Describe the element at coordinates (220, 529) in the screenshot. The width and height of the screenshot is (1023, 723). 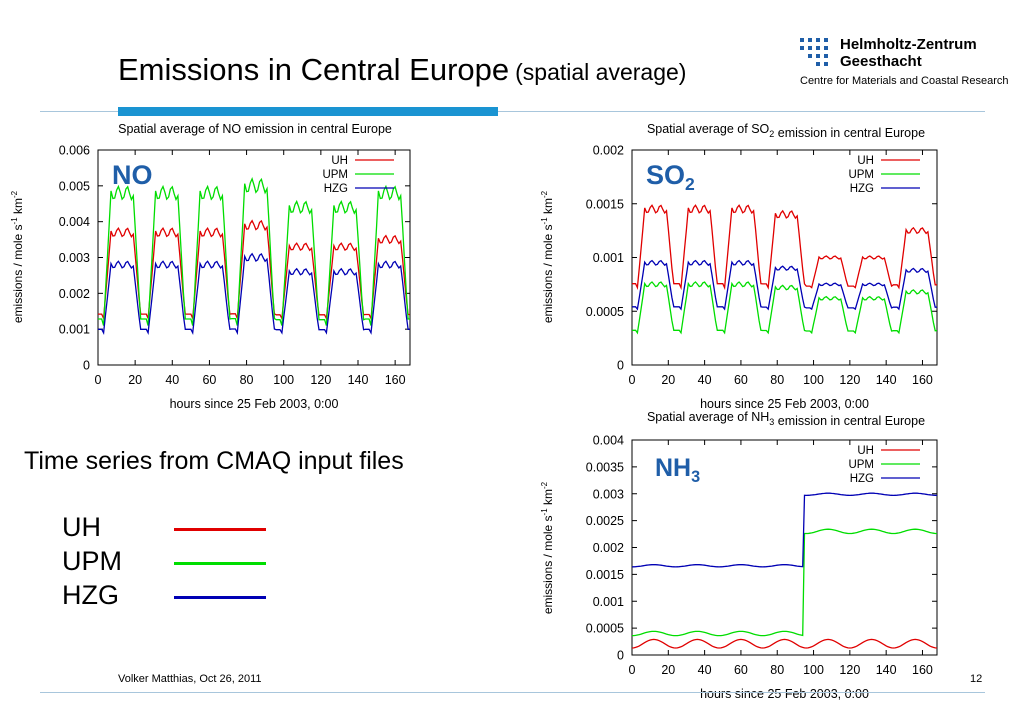
I see `uh-line-swatch` at that location.